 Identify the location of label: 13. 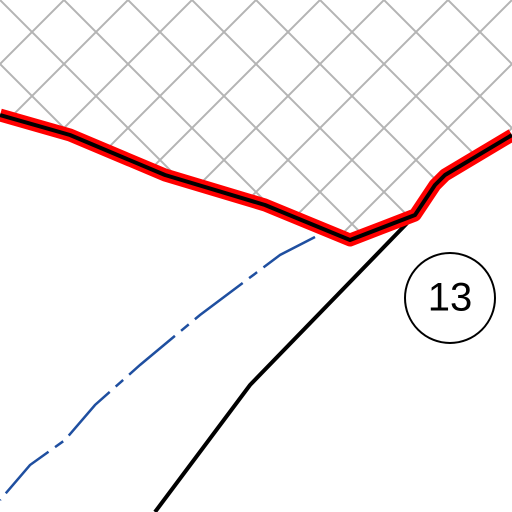
(450, 298).